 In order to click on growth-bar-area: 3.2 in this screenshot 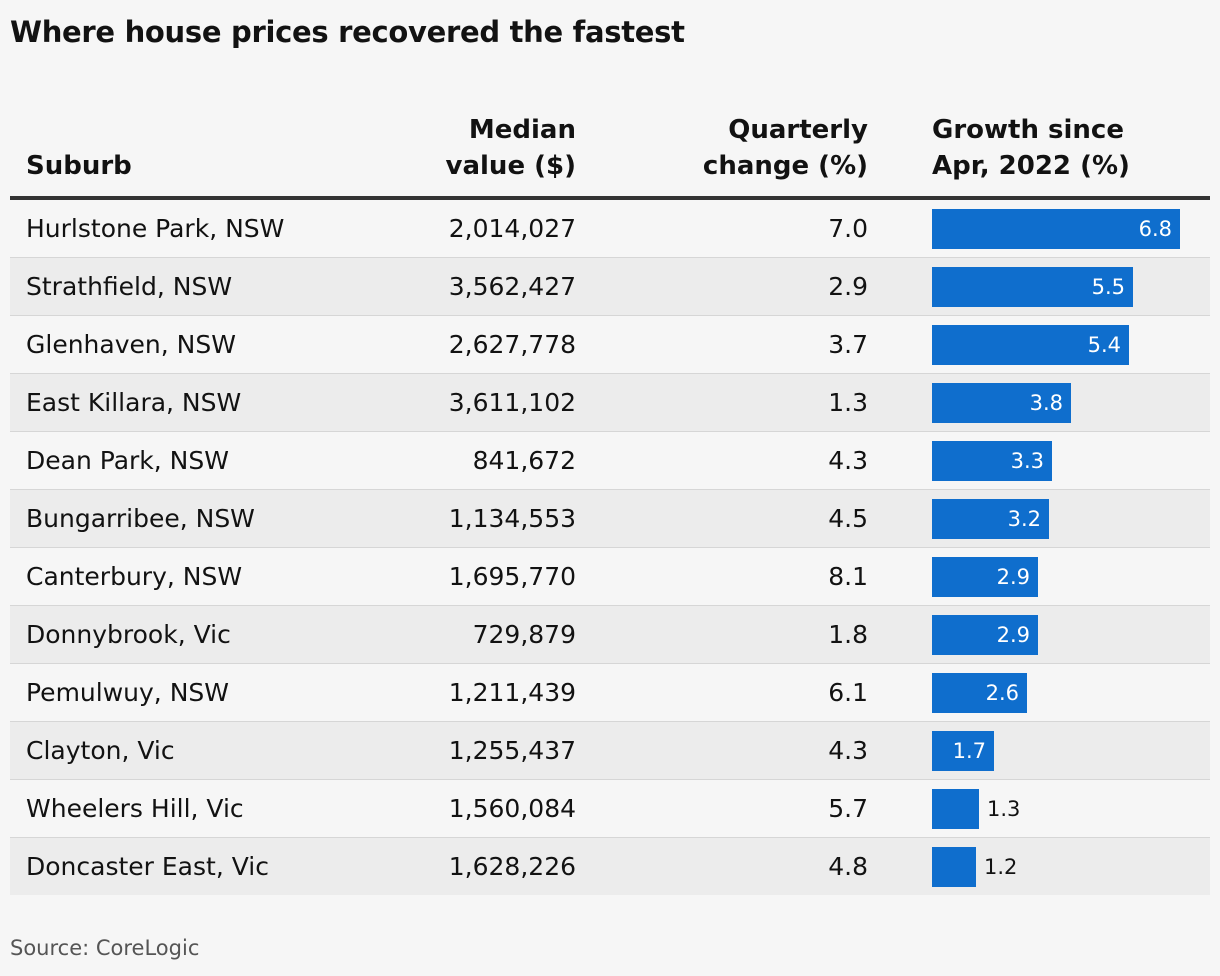, I will do `click(1067, 519)`.